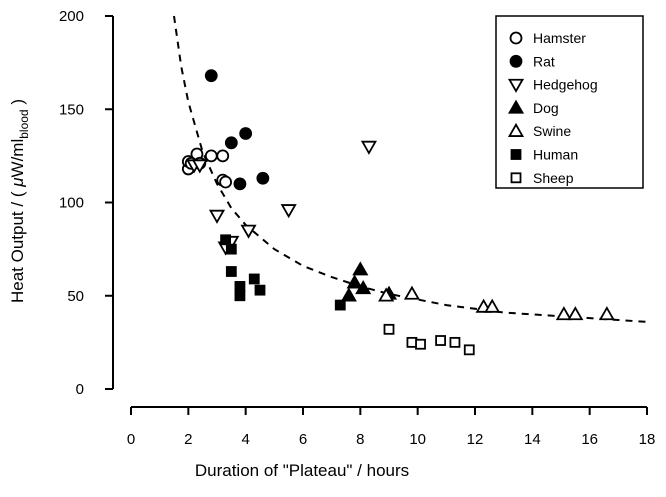  Describe the element at coordinates (75, 296) in the screenshot. I see `y-tick-label: 50` at that location.